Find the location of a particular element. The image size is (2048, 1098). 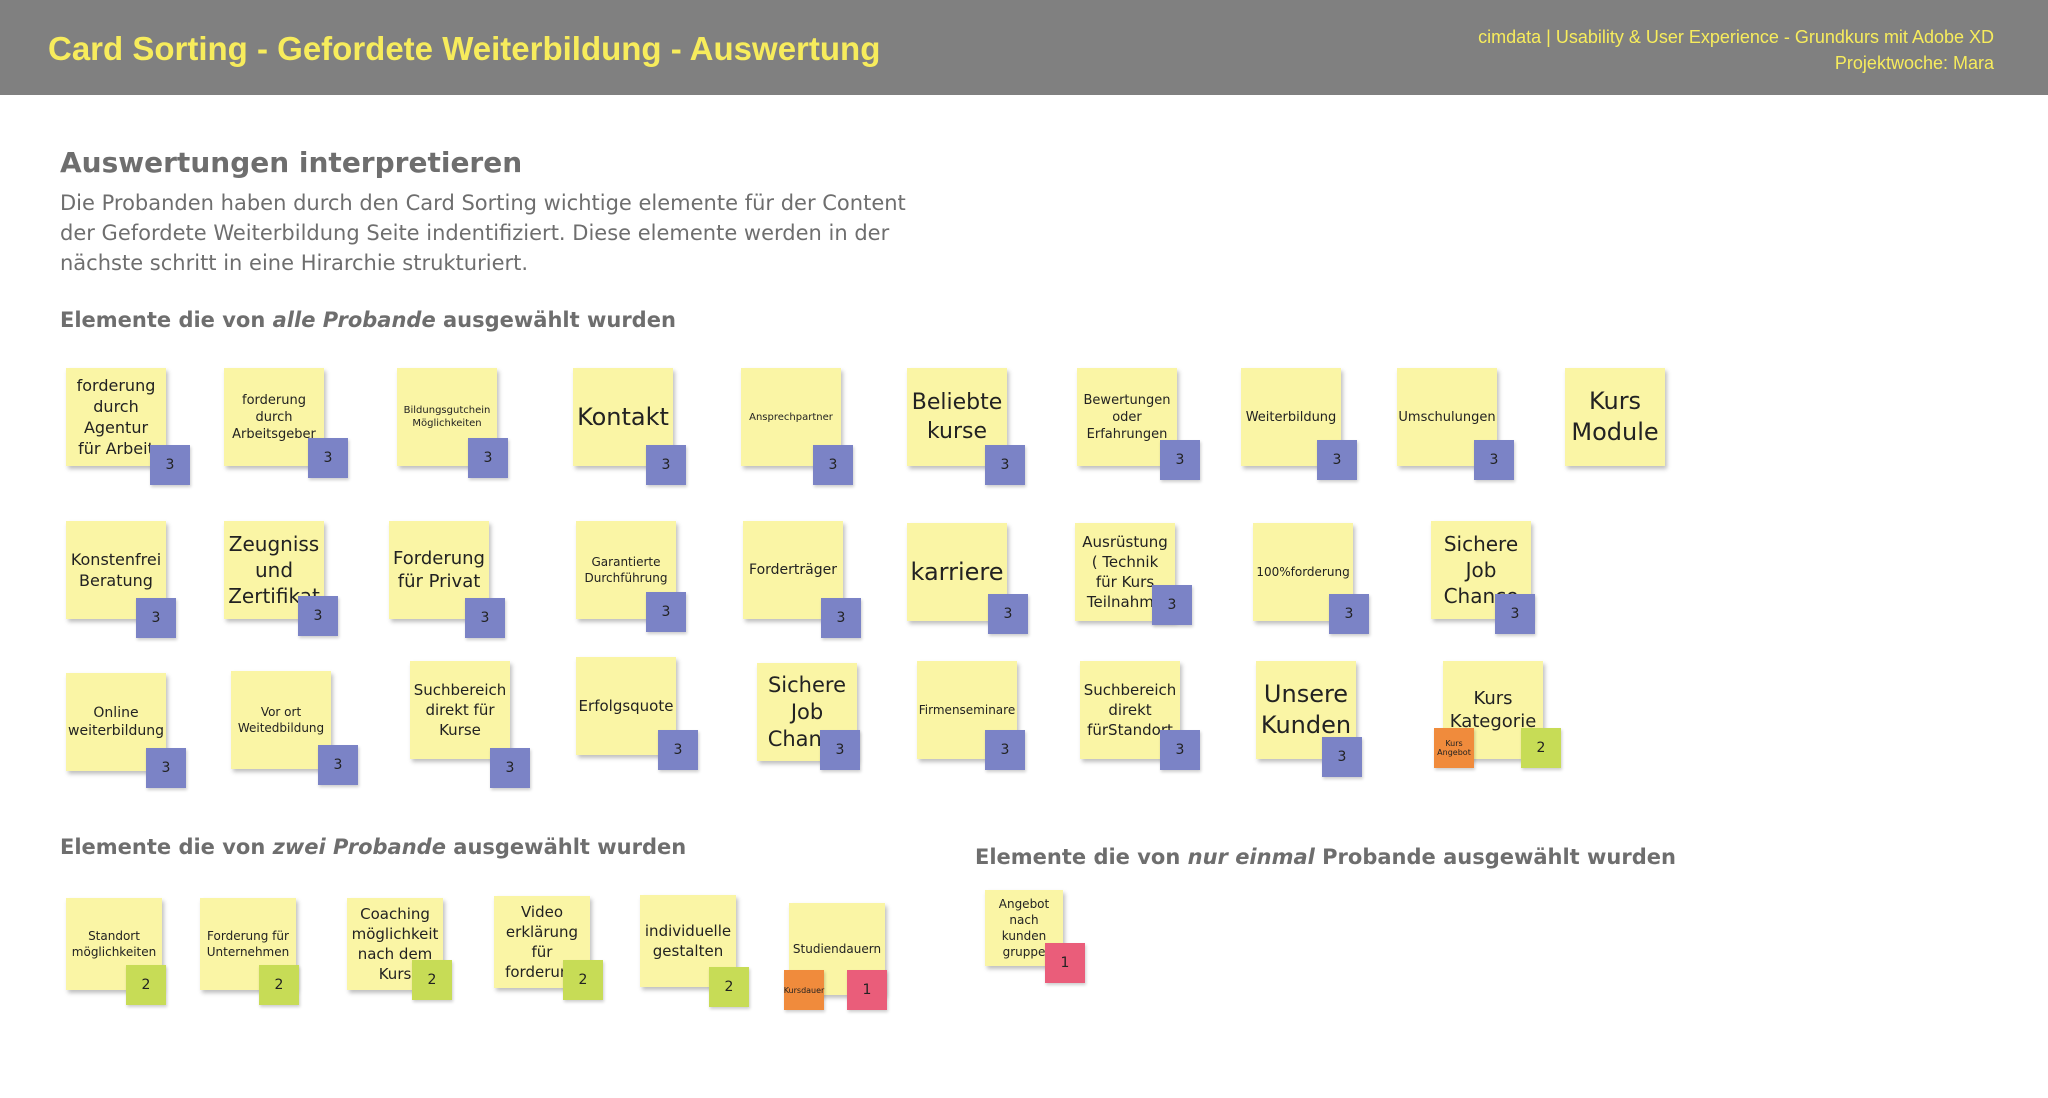

sticky-note: Vor ort Weitedbildung is located at coordinates (281, 720).